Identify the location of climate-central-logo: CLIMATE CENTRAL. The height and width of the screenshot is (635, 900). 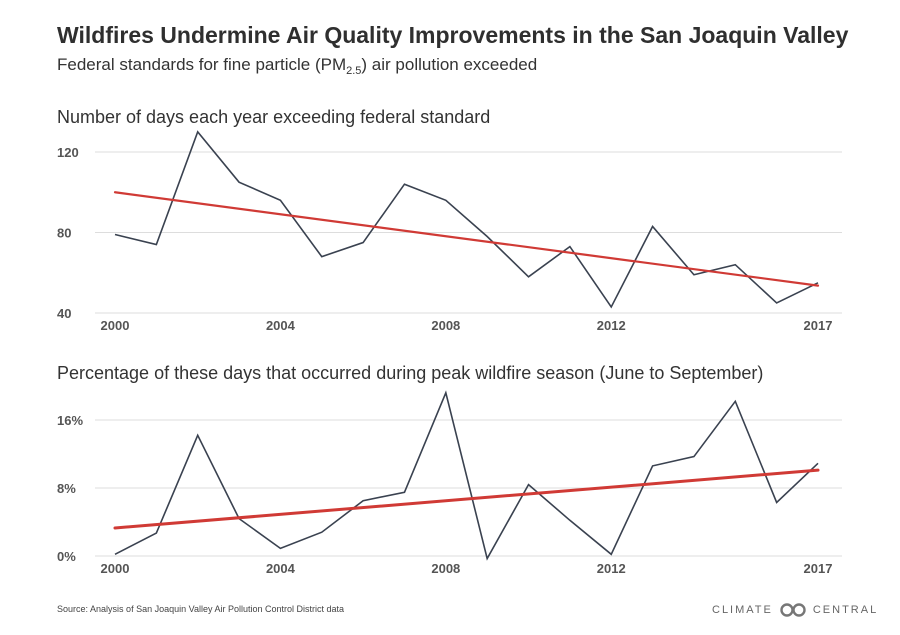
(795, 610).